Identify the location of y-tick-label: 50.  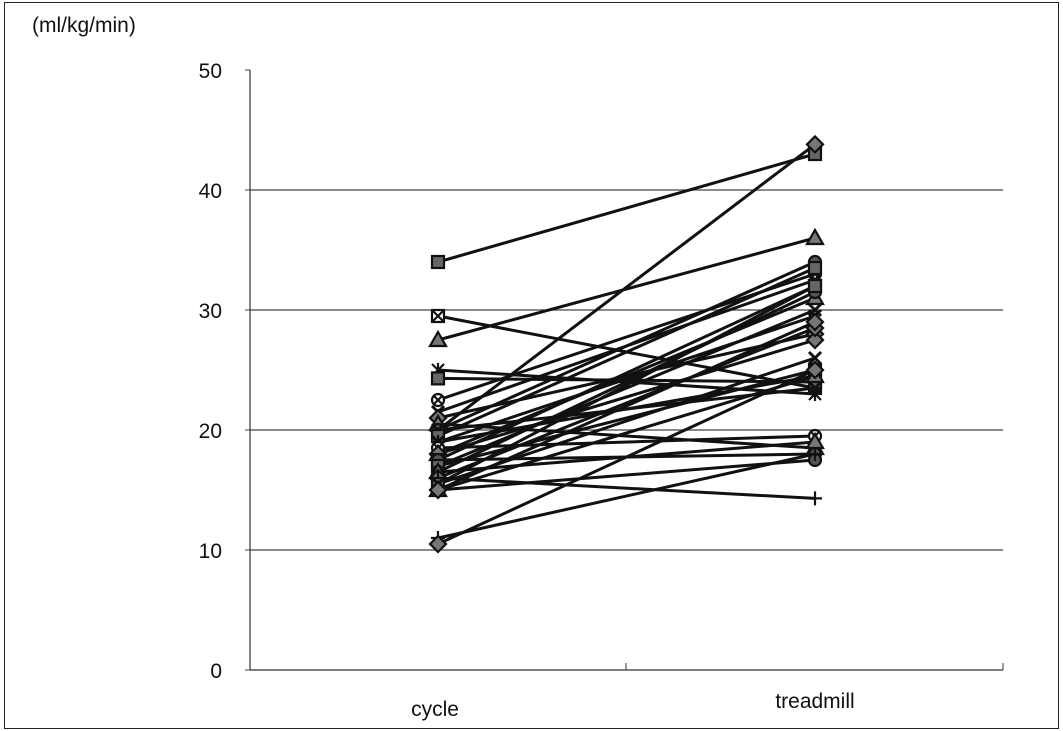
(210, 71).